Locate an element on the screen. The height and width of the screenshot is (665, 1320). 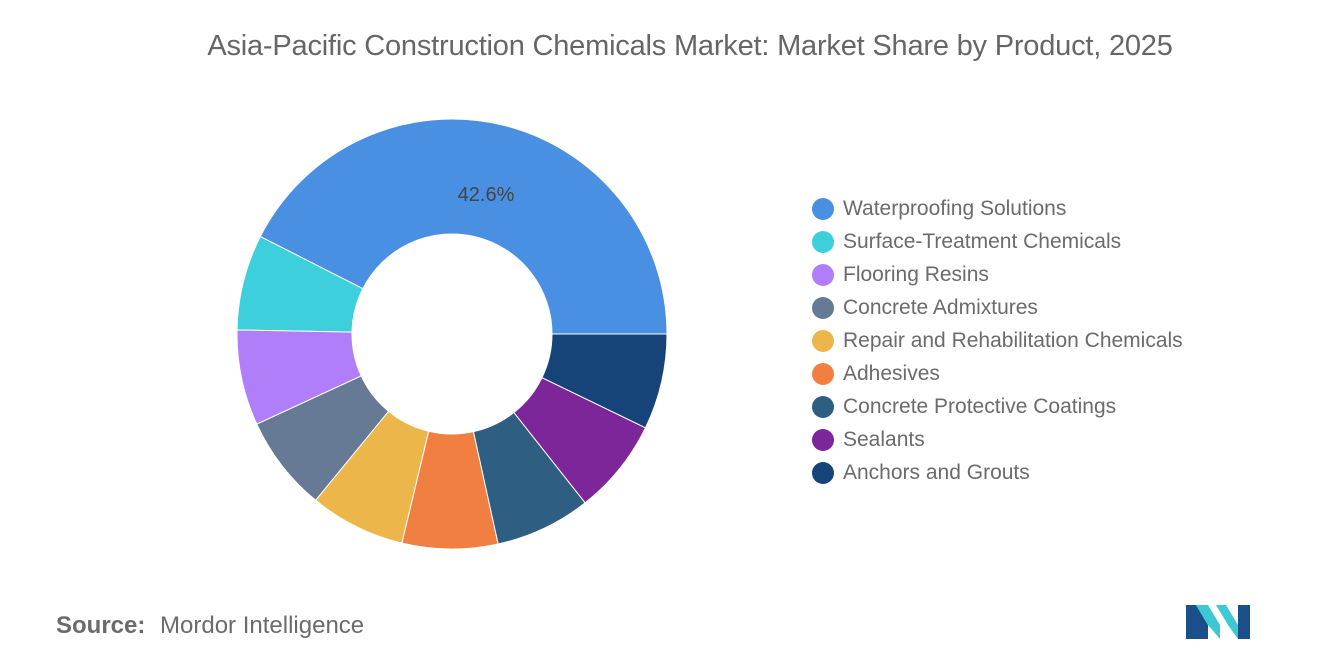
legend-item: Flooring Resins is located at coordinates (997, 274).